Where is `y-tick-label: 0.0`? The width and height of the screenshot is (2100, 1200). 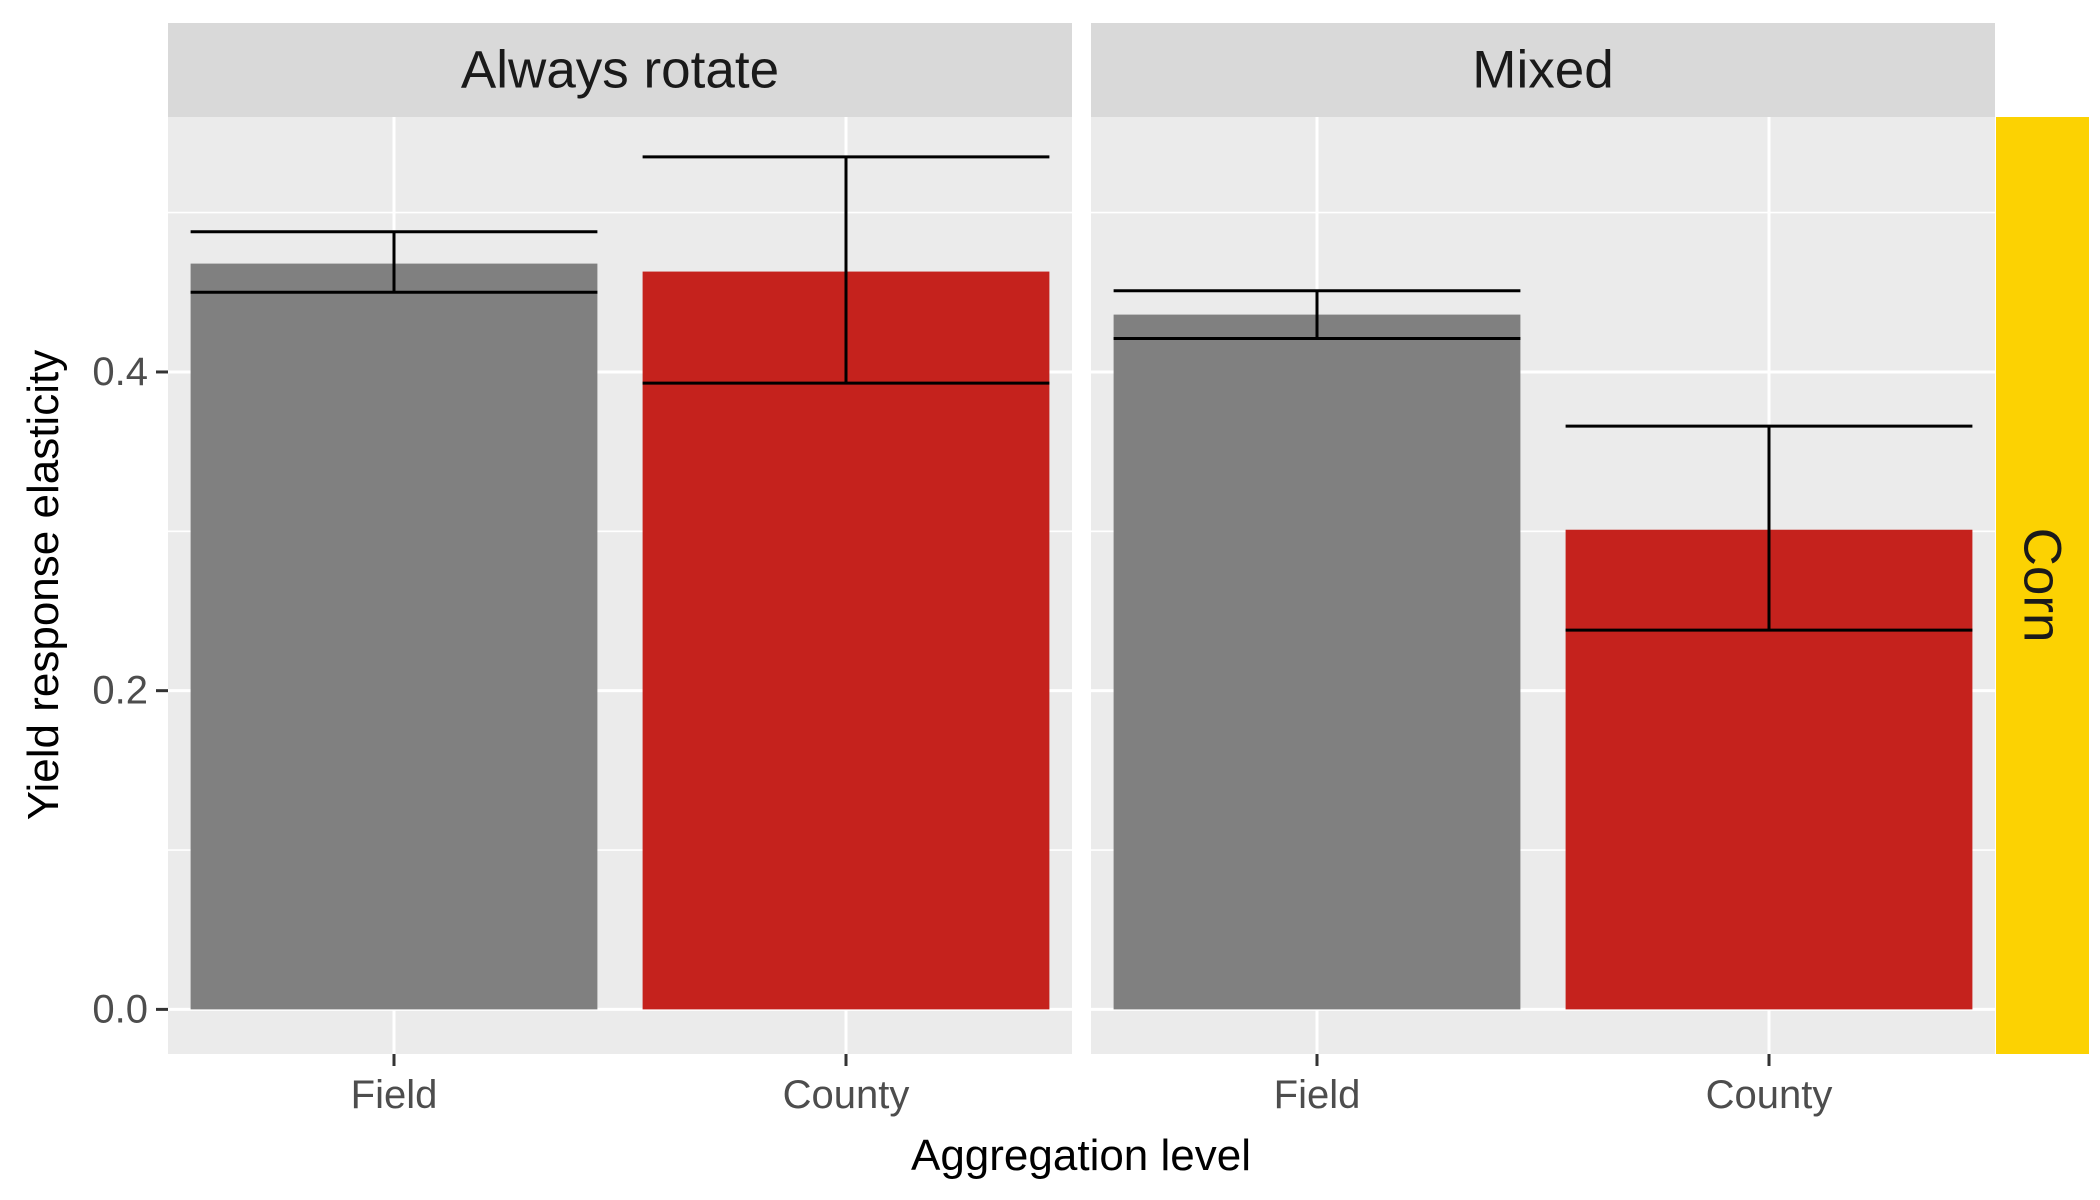 y-tick-label: 0.0 is located at coordinates (120, 1009).